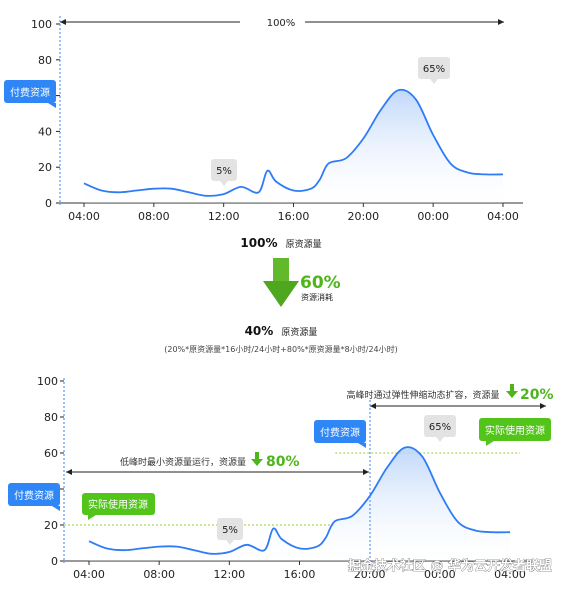  I want to click on peak-period-note: 高峰时通过弹性伸缩动态扩容，资源量, so click(422, 395).